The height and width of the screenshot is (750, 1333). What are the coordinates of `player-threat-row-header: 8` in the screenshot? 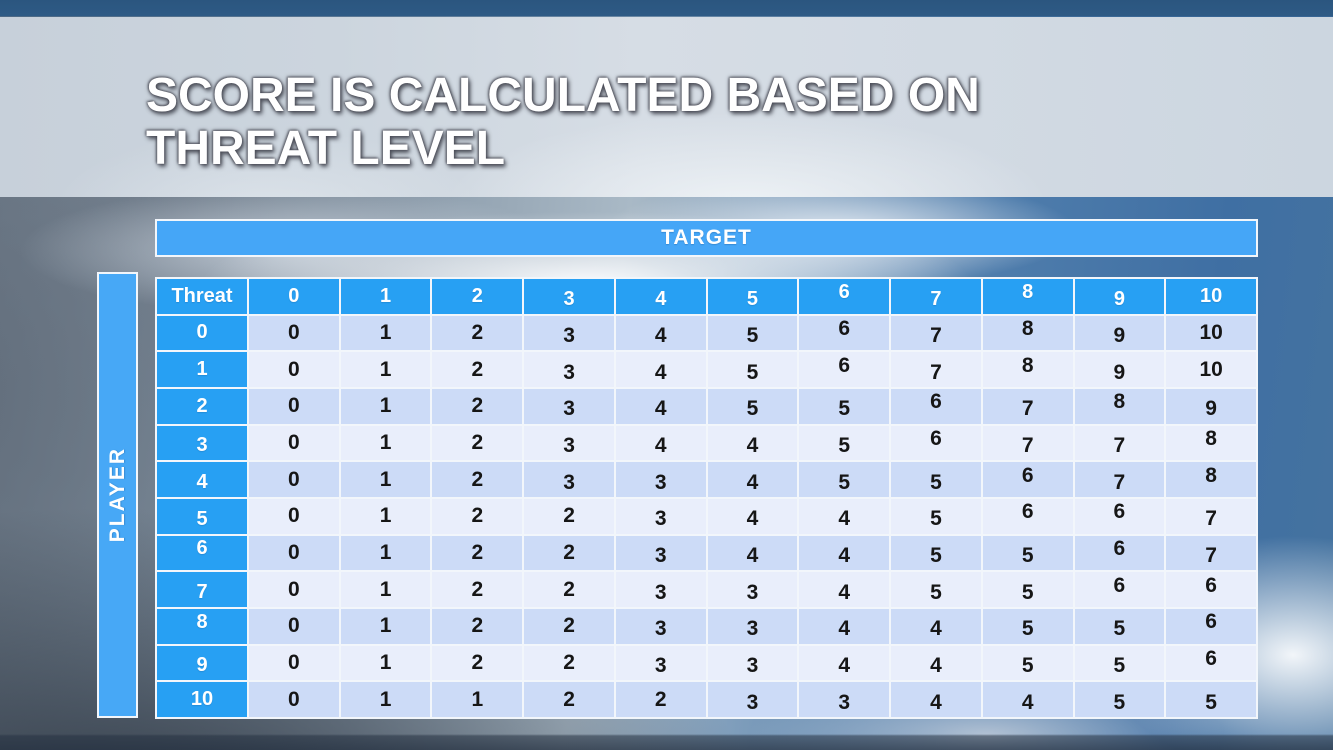 It's located at (202, 626).